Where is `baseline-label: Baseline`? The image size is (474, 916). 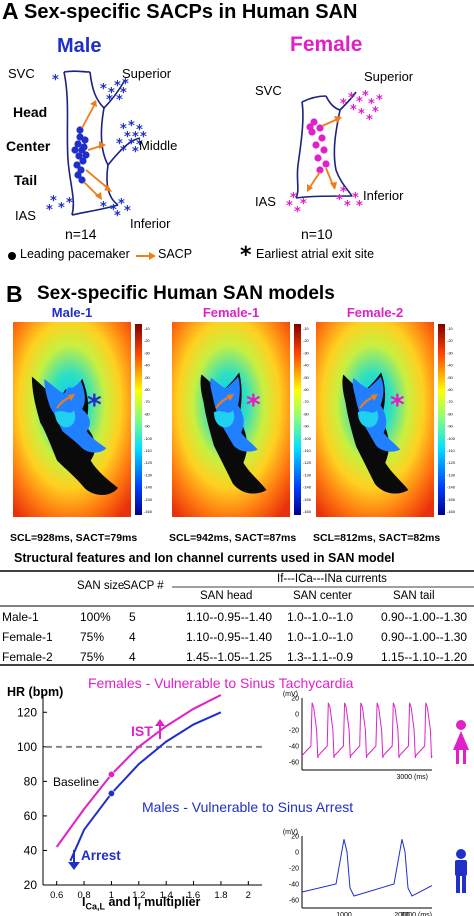
baseline-label: Baseline is located at coordinates (76, 782).